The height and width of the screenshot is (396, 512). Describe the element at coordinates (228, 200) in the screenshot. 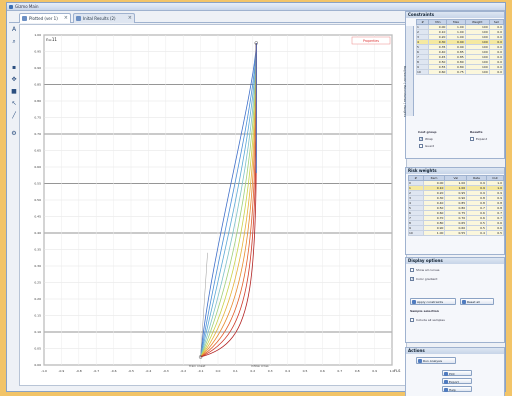

I see `series-curve` at that location.